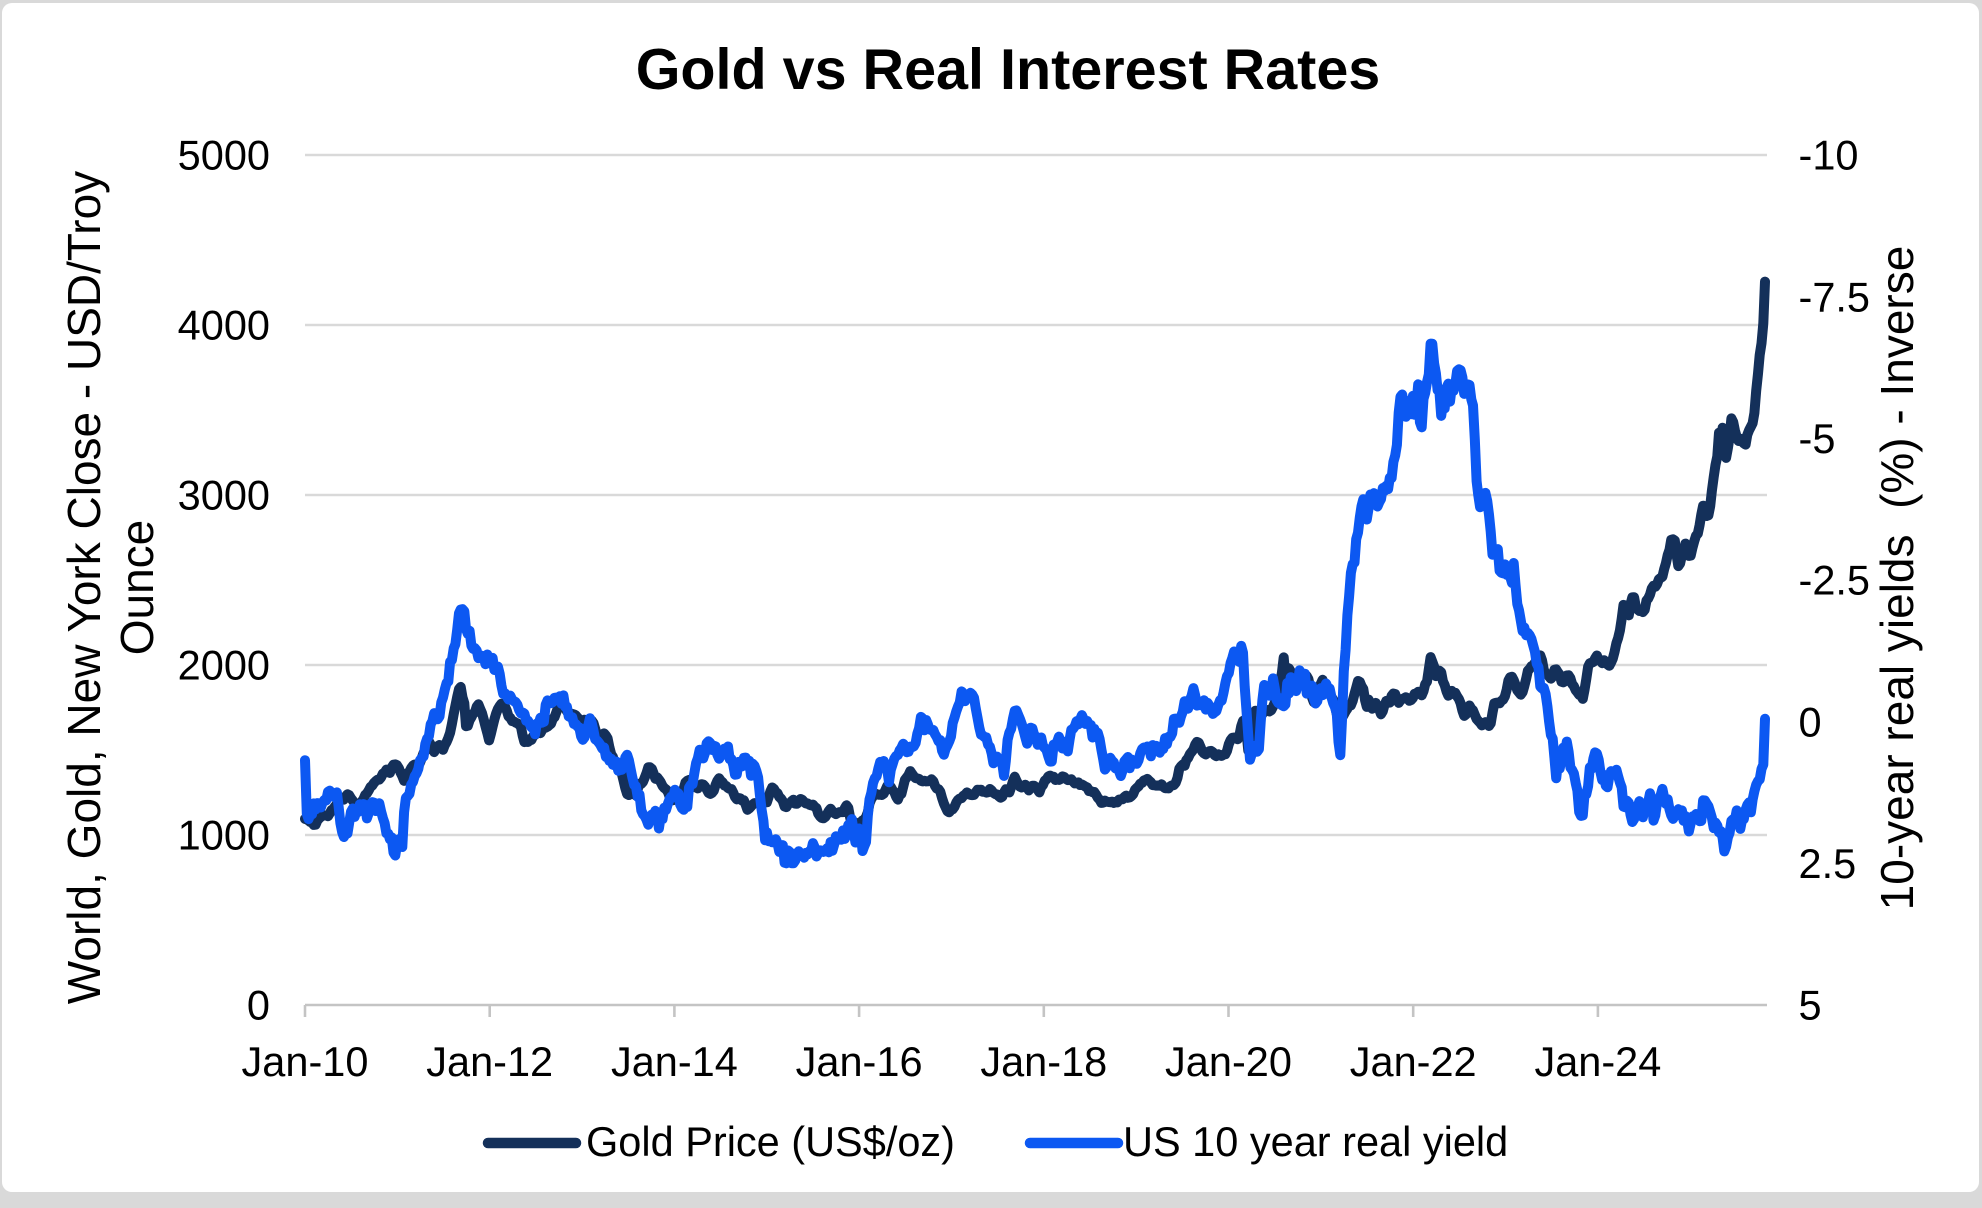 The width and height of the screenshot is (1982, 1208). I want to click on svg-text:10-year real yields (%) - Inv: 10-year real yields (%) - Inverse, so click(1897, 578).